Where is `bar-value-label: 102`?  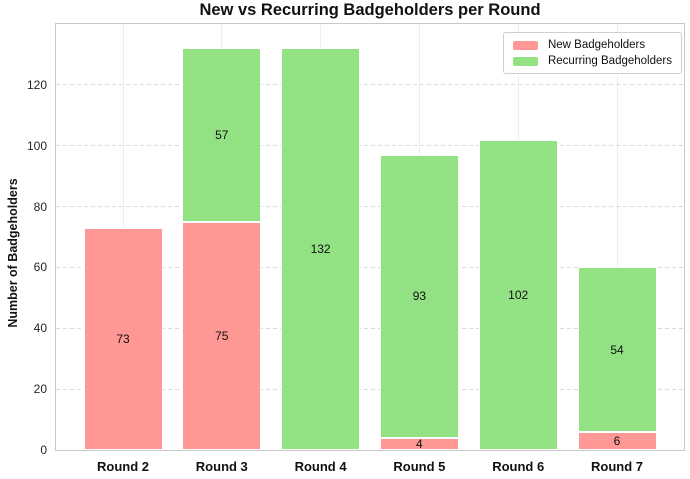 bar-value-label: 102 is located at coordinates (518, 294).